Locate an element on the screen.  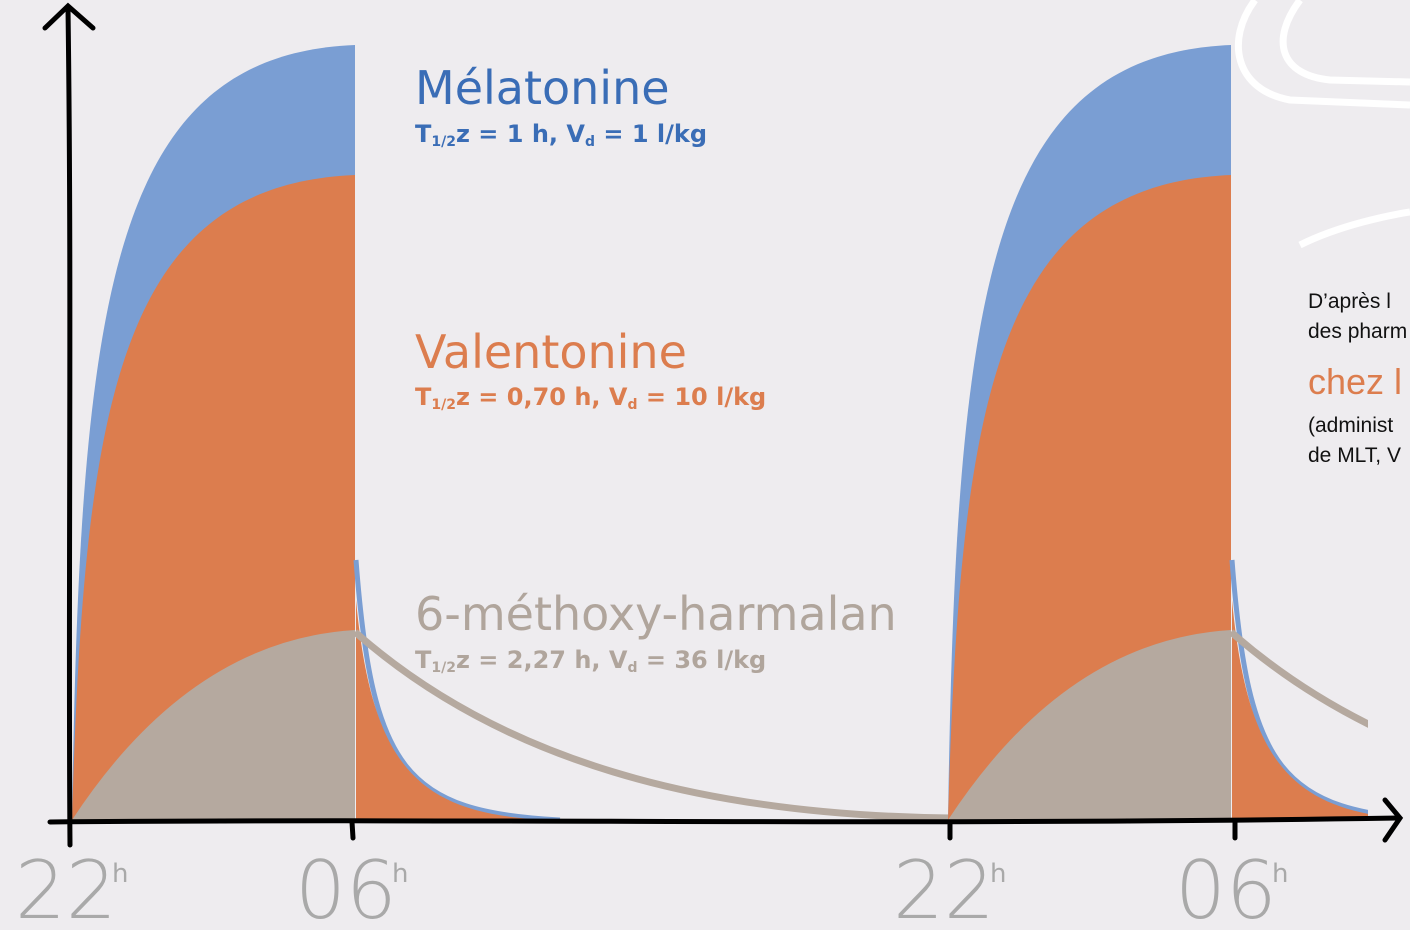
compound-param: T1/2z = 1 h, Vd = 1 l/kg is located at coordinates (561, 135).